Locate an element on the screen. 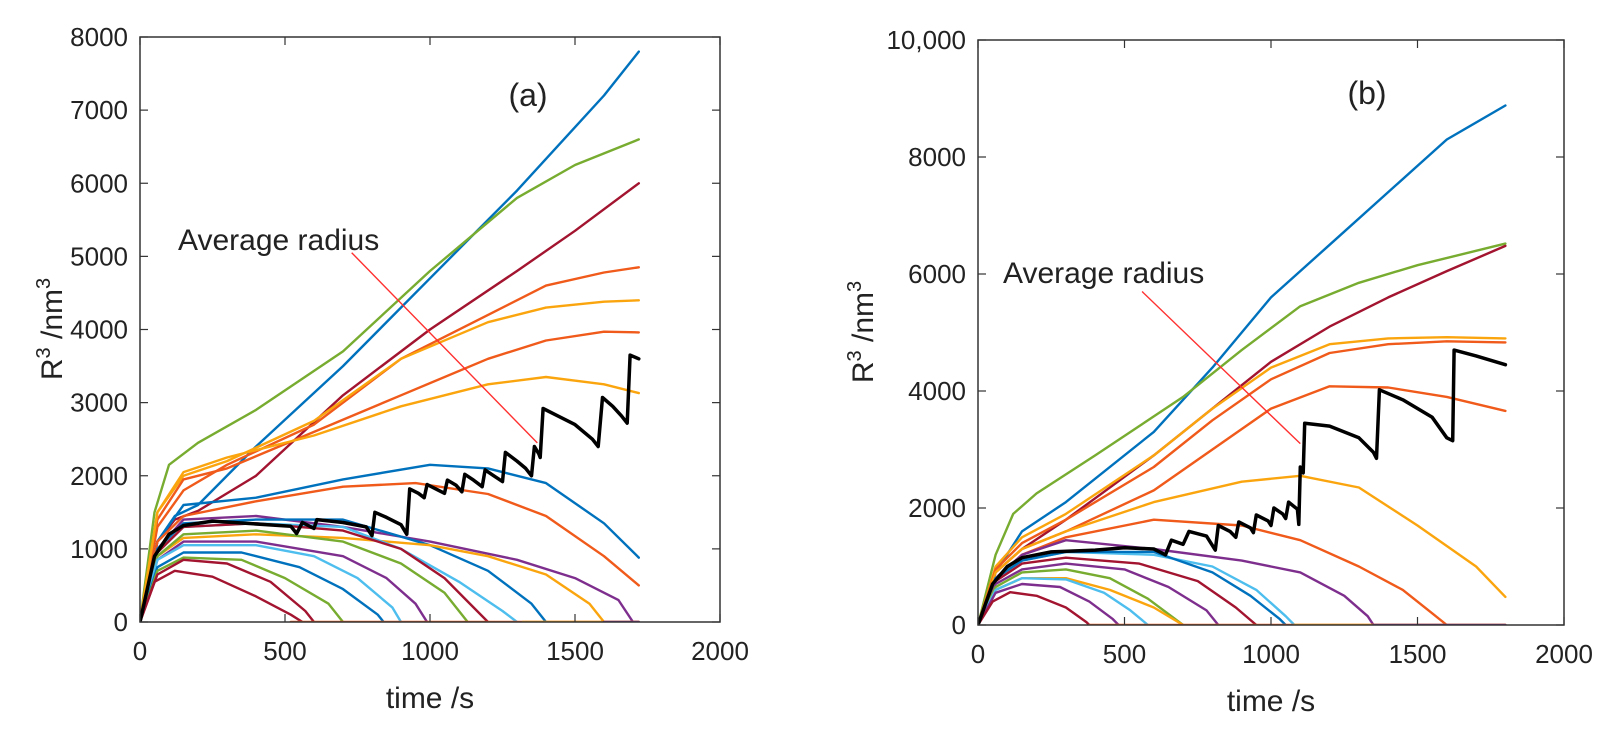 This screenshot has width=1608, height=733. panel-b-series-average-radius is located at coordinates (1243, 486).